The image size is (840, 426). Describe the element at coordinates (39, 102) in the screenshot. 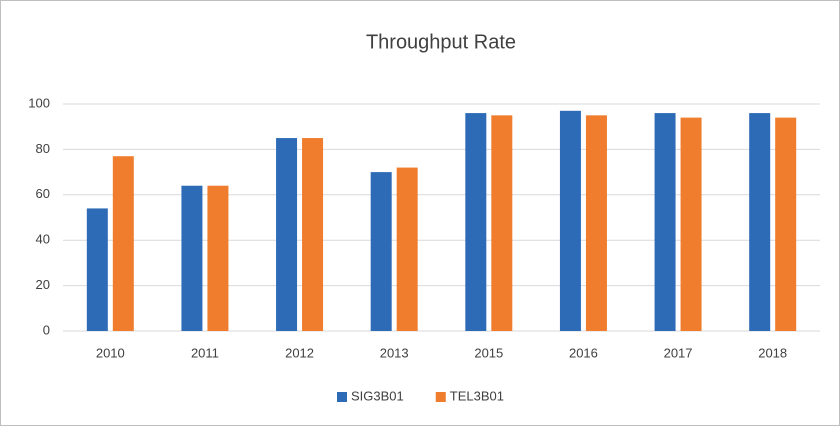

I see `y-tick-label: 100` at that location.